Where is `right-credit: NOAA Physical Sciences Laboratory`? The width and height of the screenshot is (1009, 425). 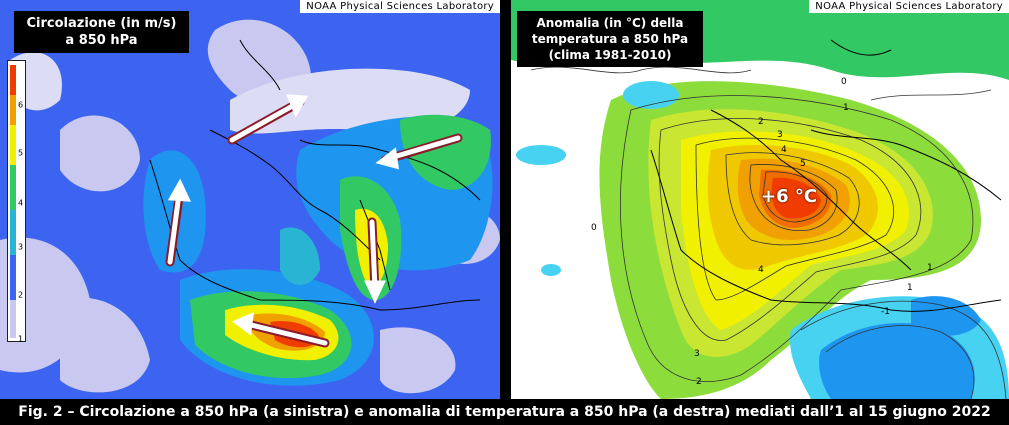 right-credit: NOAA Physical Sciences Laboratory is located at coordinates (909, 6).